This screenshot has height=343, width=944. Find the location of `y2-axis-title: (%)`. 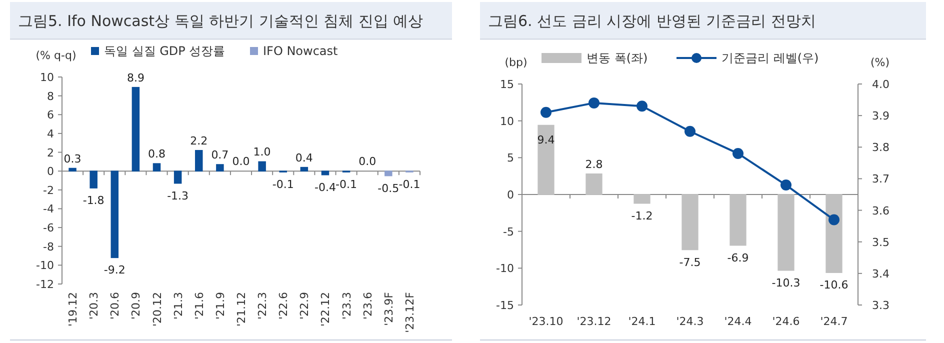

y2-axis-title: (%) is located at coordinates (880, 62).